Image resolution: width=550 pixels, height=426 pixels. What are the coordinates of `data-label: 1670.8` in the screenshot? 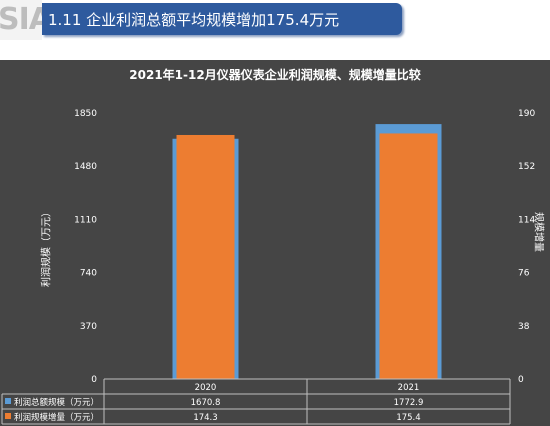 It's located at (206, 403).